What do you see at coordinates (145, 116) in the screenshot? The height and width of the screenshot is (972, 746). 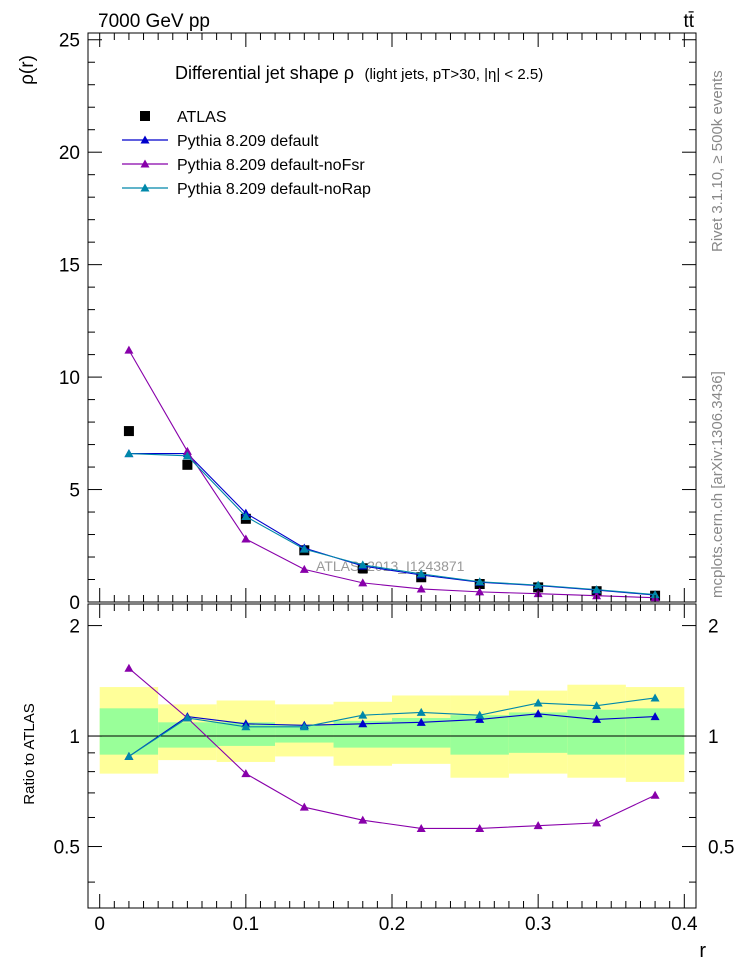 I see `legend-marker-atlas` at bounding box center [145, 116].